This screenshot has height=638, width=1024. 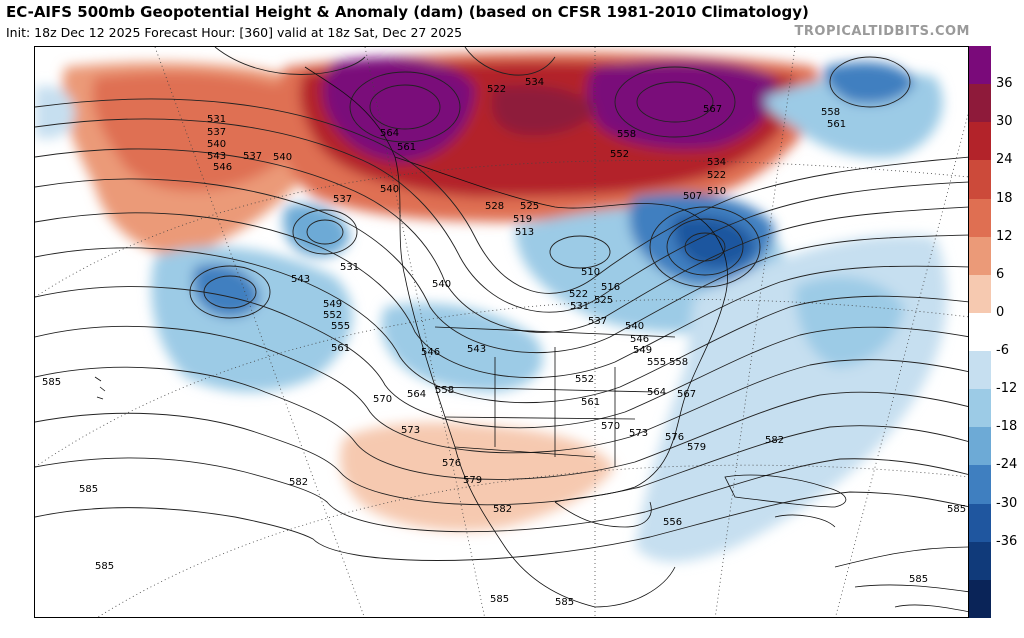 What do you see at coordinates (1004, 236) in the screenshot?
I see `colorbar-label: 12` at bounding box center [1004, 236].